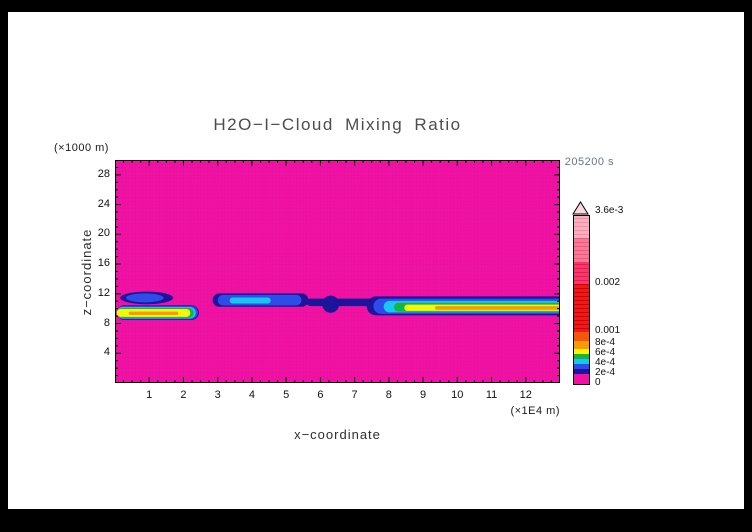 The height and width of the screenshot is (532, 752). What do you see at coordinates (608, 282) in the screenshot?
I see `colorbar-label: 0.002` at bounding box center [608, 282].